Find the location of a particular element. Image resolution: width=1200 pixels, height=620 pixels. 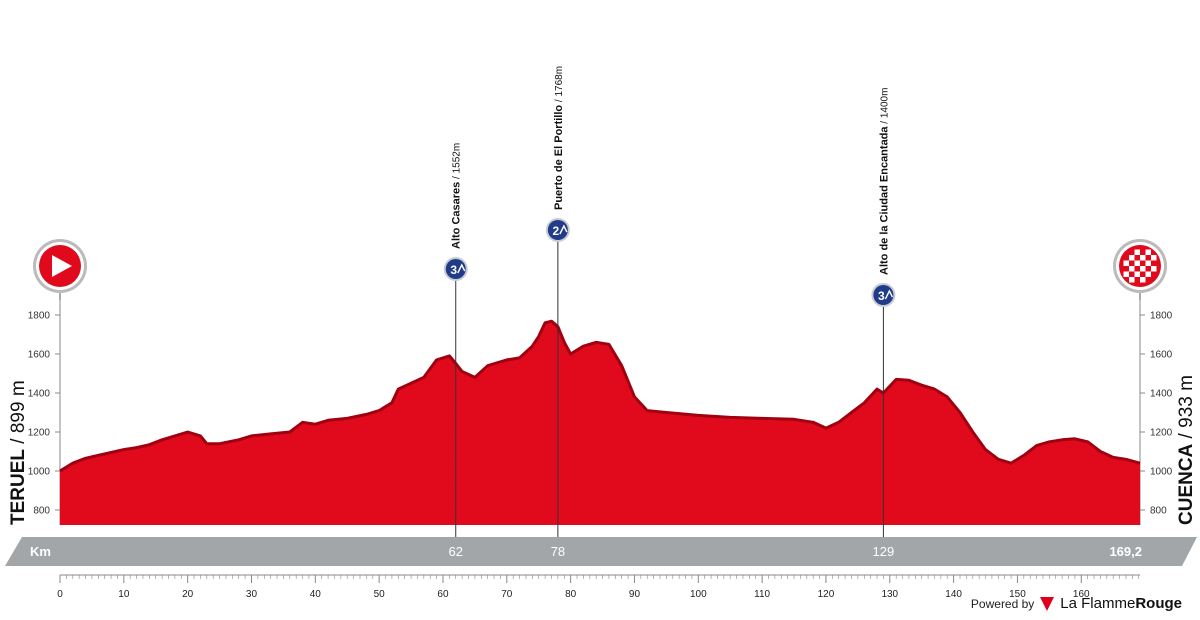

powered-by-text: Powered by is located at coordinates (1002, 603).